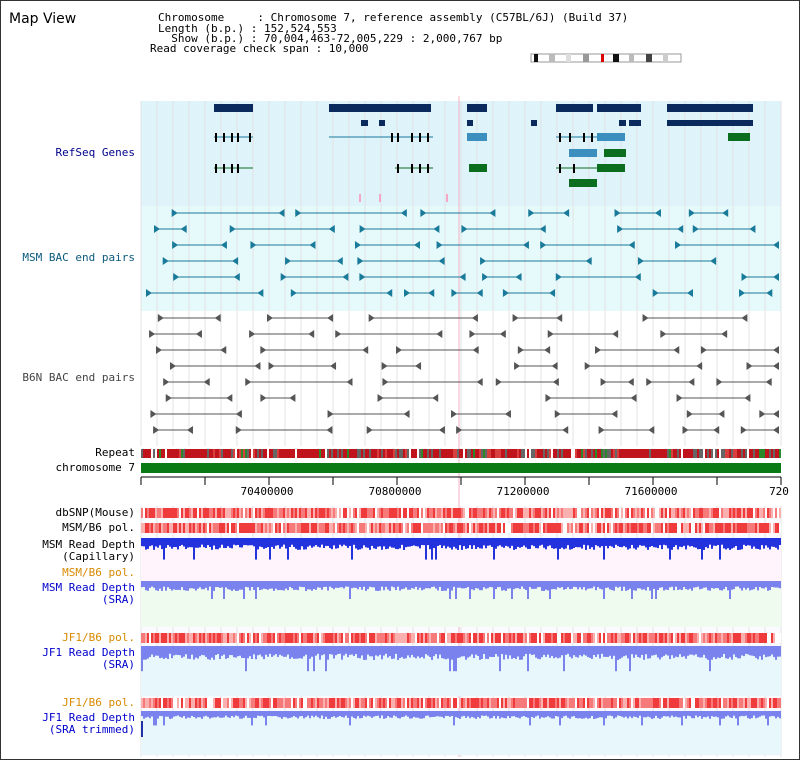 The width and height of the screenshot is (800, 760). Describe the element at coordinates (88, 544) in the screenshot. I see `track-label-msm-read-depth-capillary: MSM Read Depth` at that location.